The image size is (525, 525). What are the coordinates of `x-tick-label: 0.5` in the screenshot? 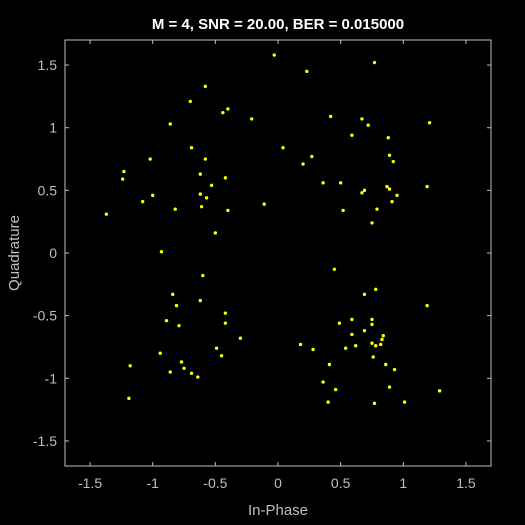 It's located at (341, 483).